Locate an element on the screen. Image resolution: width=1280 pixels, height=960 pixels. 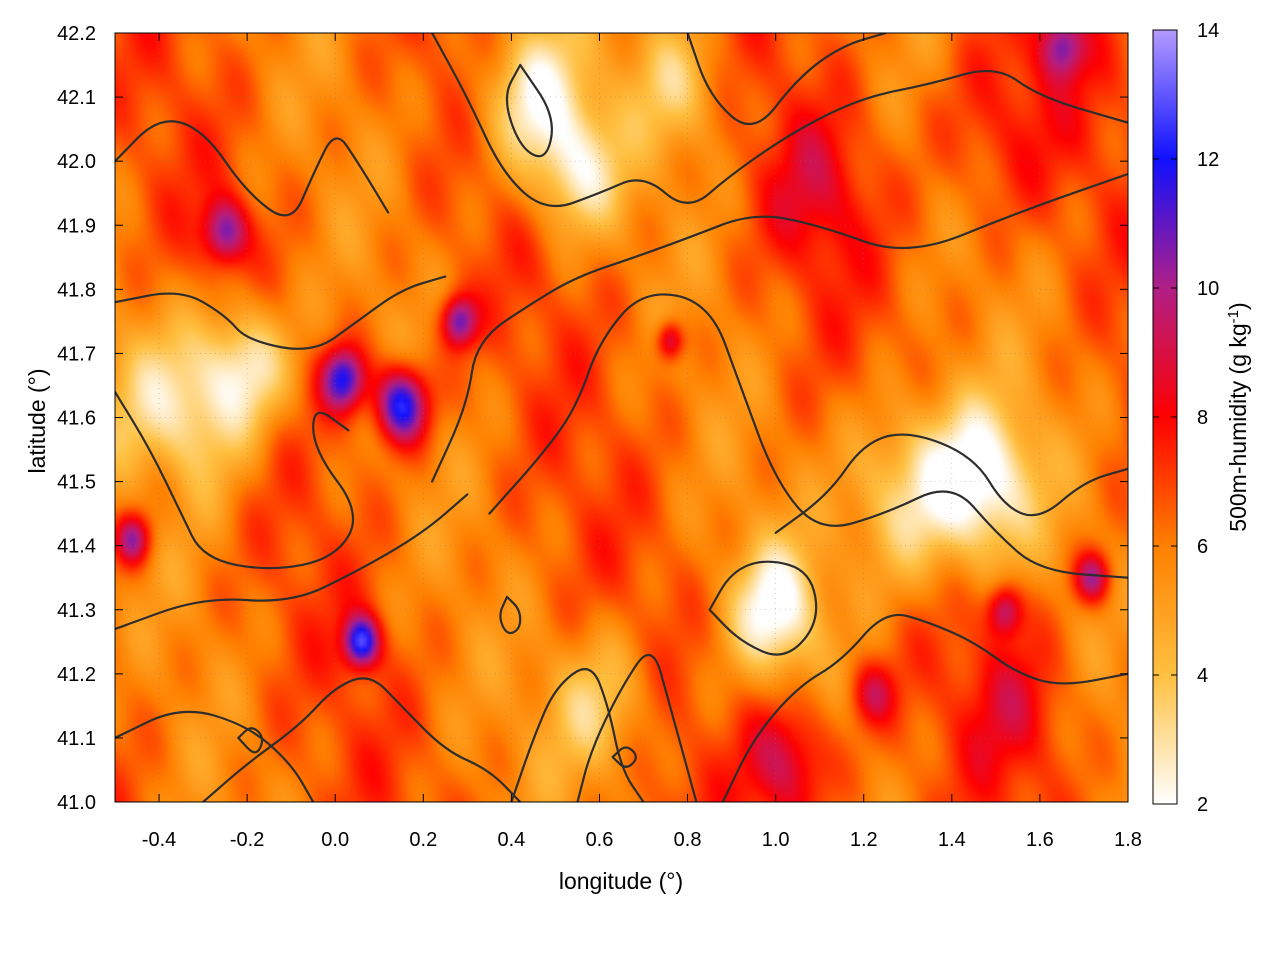
colorbar-tick-label: 12 is located at coordinates (1208, 160).